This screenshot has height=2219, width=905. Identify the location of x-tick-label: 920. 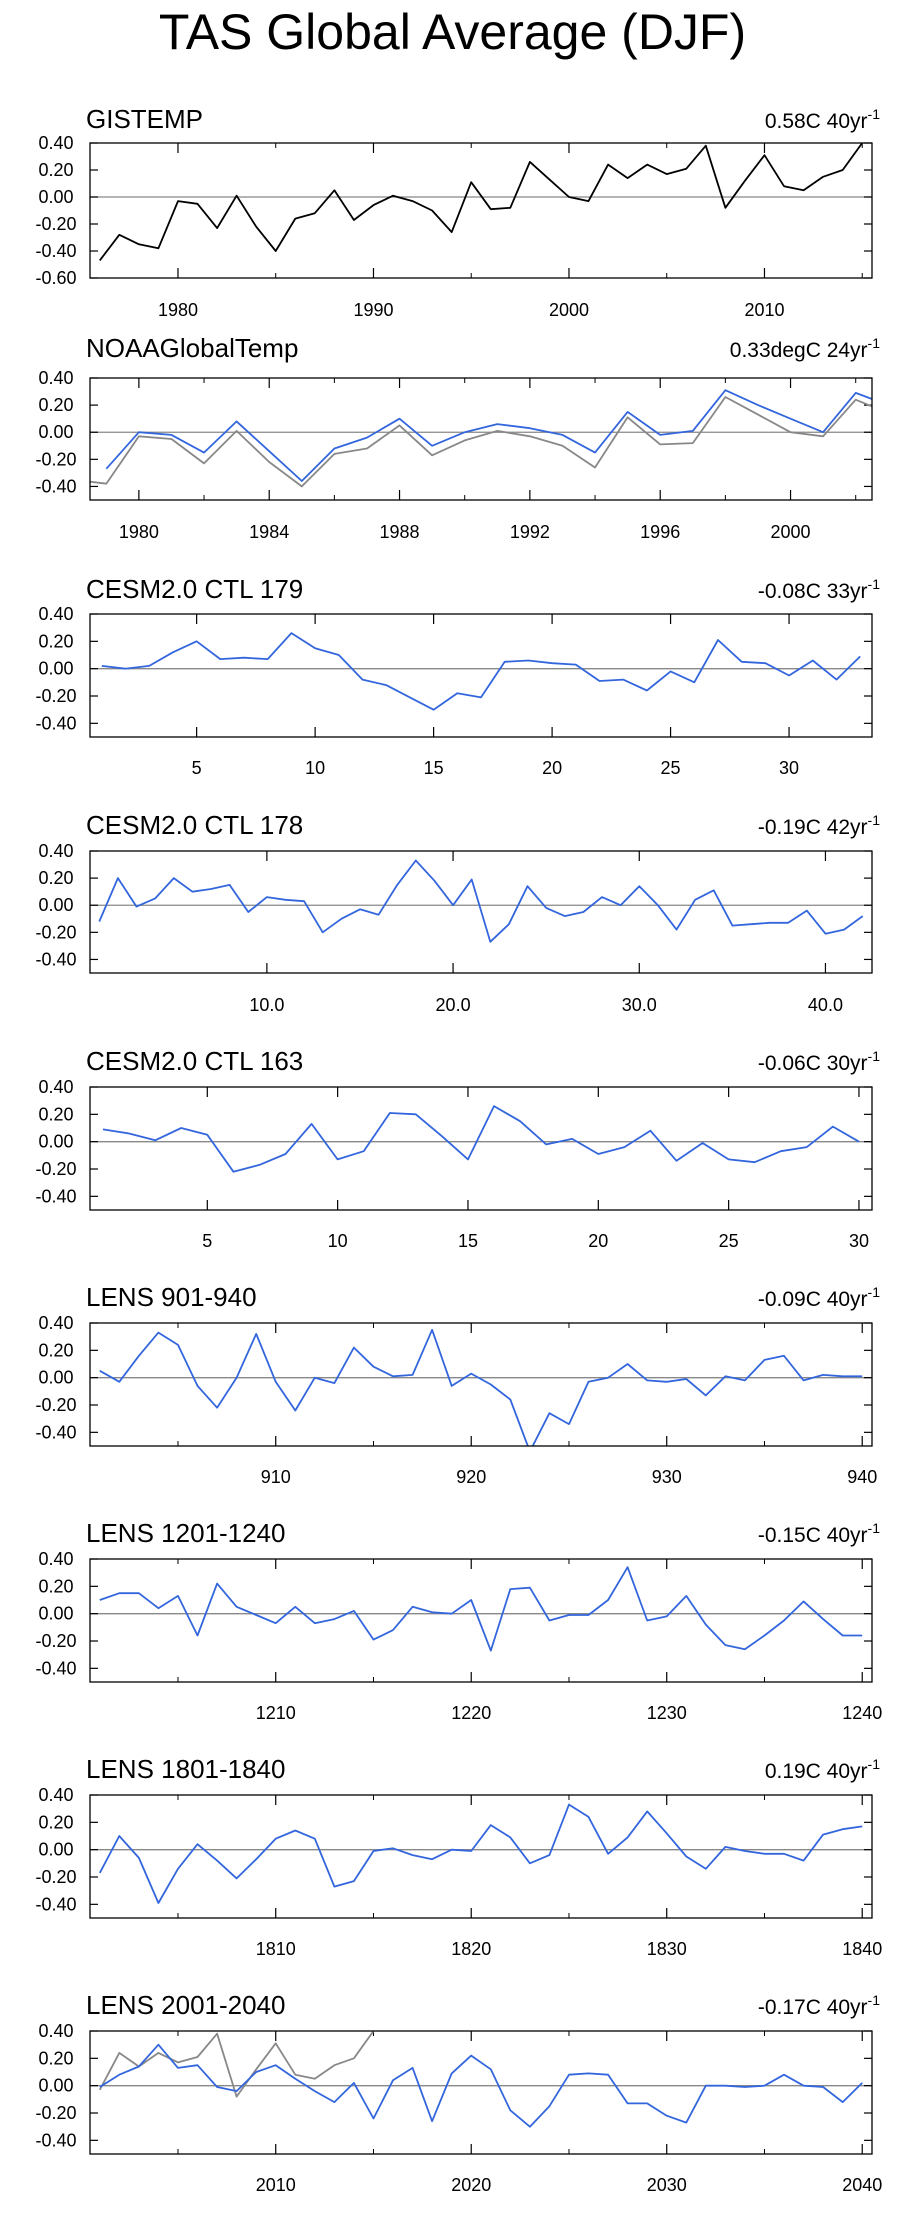
(471, 1477).